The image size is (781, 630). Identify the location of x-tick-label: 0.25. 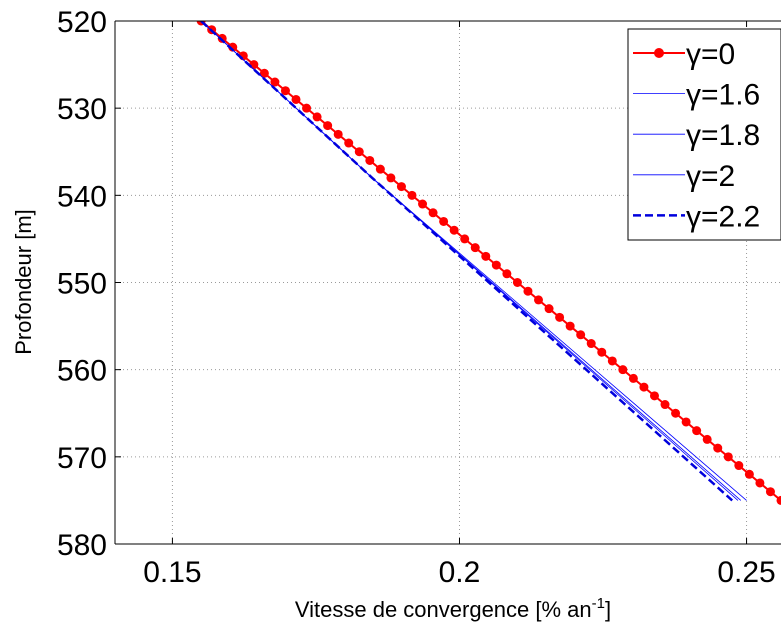
(746, 572).